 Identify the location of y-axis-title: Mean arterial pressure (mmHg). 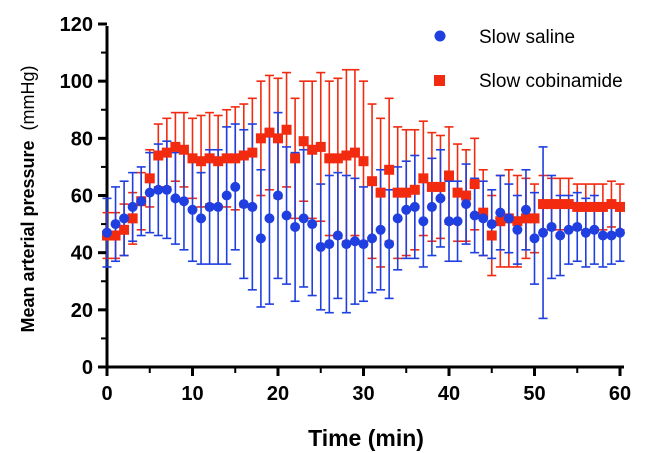
(28, 198).